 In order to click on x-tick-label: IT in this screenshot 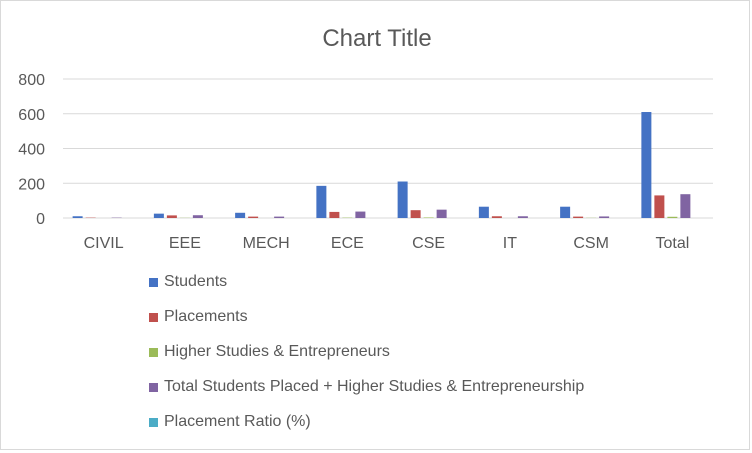, I will do `click(510, 243)`.